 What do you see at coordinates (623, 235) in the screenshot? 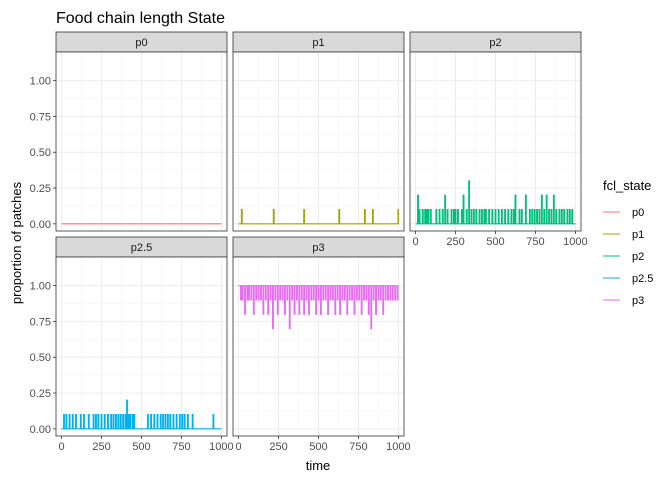
I see `legend-item-p1: p1` at bounding box center [623, 235].